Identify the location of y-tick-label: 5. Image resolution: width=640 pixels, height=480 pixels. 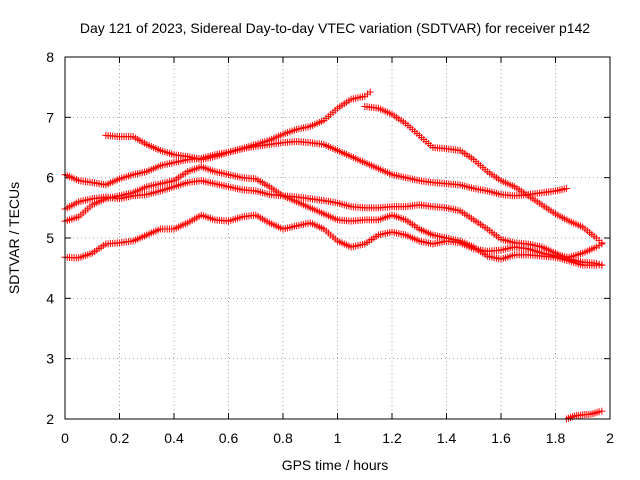
(50, 238).